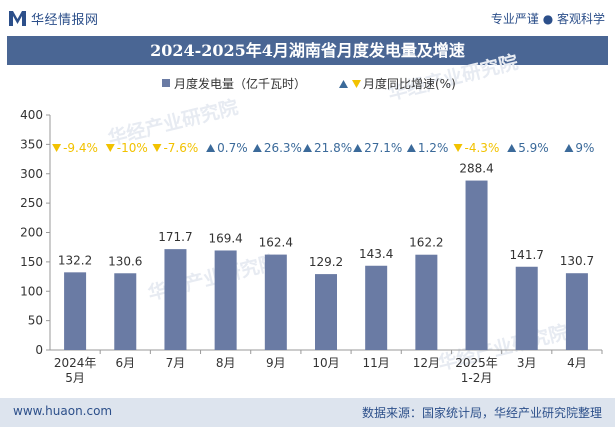 The image size is (615, 427). I want to click on legend-label-bars: 月度发电量（亿千瓦时）, so click(240, 83).